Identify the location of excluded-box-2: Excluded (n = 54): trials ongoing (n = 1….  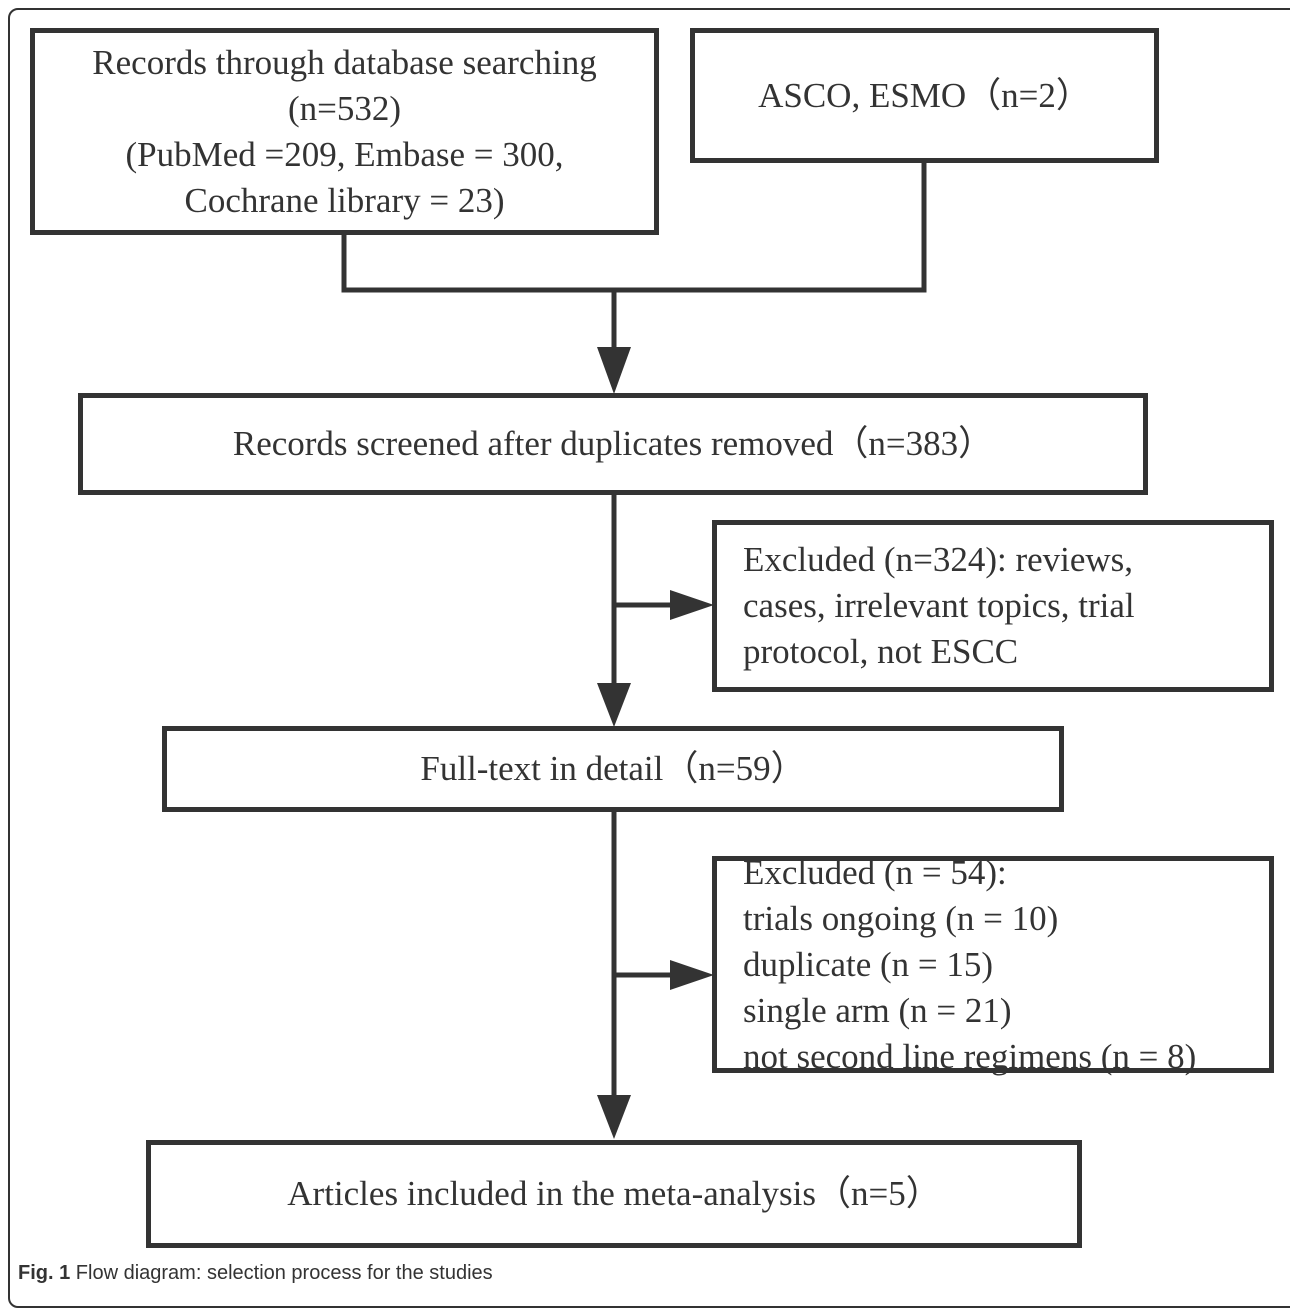
(993, 964).